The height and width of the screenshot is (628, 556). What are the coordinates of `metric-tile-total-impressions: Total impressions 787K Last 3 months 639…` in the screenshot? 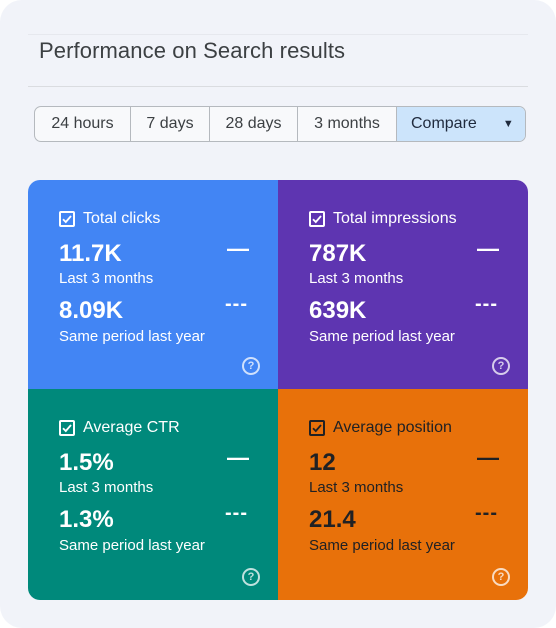 It's located at (403, 284).